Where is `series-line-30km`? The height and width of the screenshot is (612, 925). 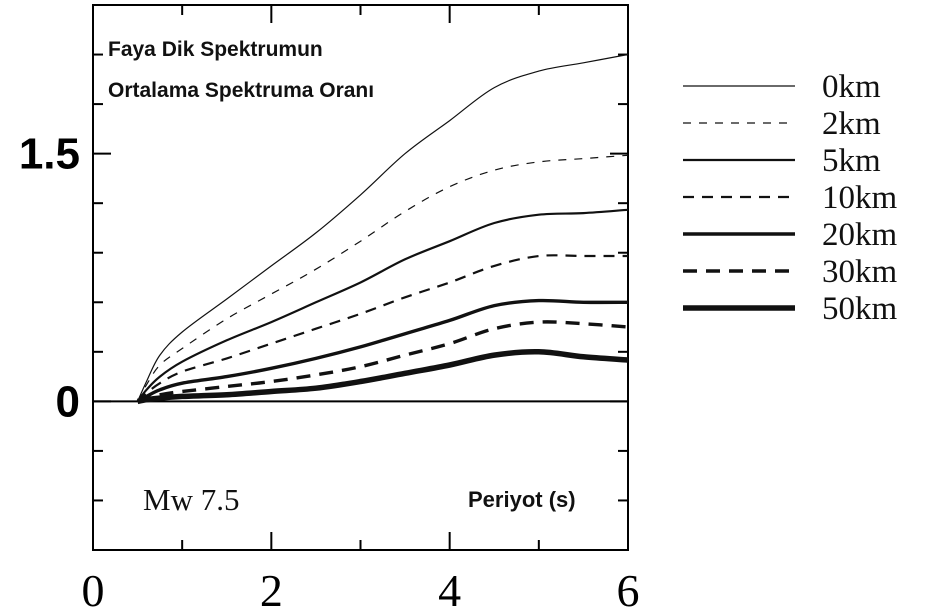 series-line-30km is located at coordinates (382, 361).